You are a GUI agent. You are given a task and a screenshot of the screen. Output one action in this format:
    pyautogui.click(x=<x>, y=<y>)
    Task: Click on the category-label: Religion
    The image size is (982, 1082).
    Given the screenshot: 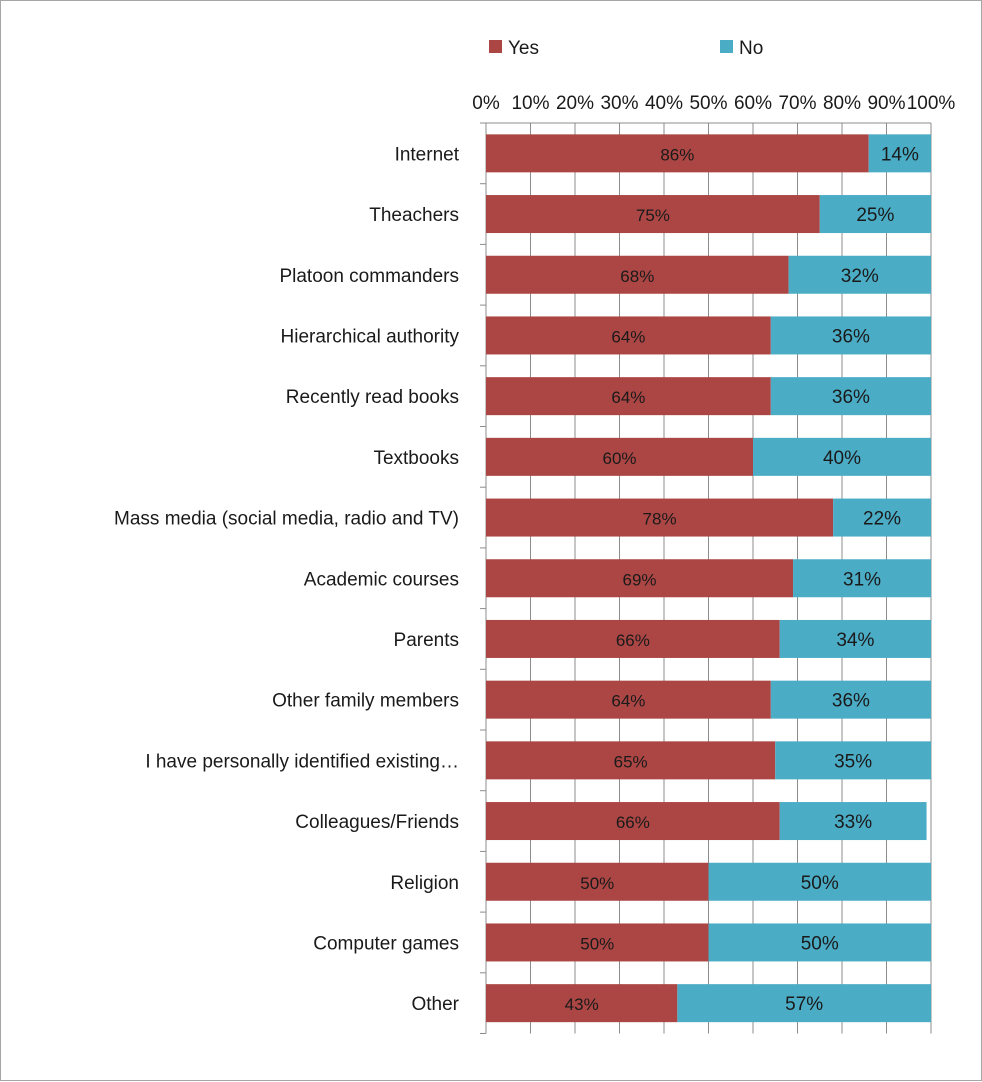 What is the action you would take?
    pyautogui.click(x=424, y=883)
    